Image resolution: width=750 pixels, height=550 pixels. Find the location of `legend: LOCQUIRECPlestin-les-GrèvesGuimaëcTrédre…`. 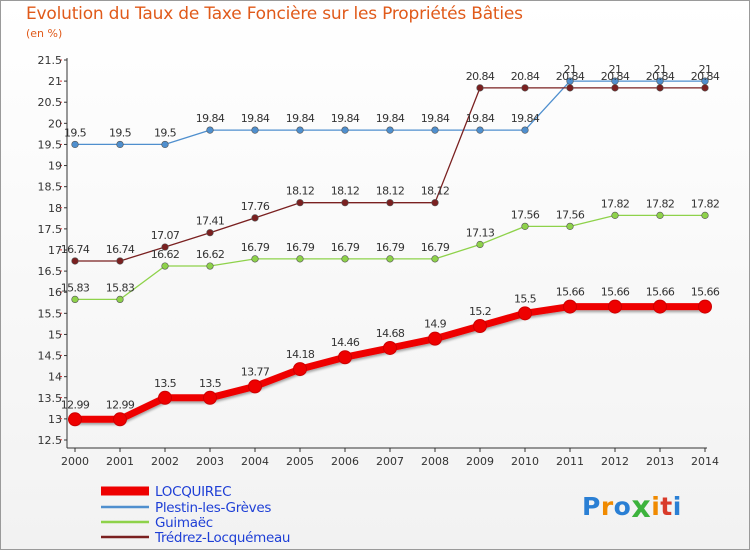

legend: LOCQUIRECPlestin-les-GrèvesGuimaëcTrédre… is located at coordinates (196, 515).